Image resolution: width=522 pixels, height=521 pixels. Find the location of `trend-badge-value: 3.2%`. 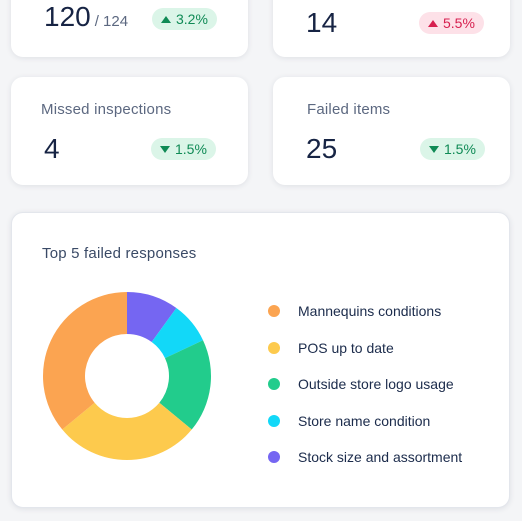

trend-badge-value: 3.2% is located at coordinates (192, 19).